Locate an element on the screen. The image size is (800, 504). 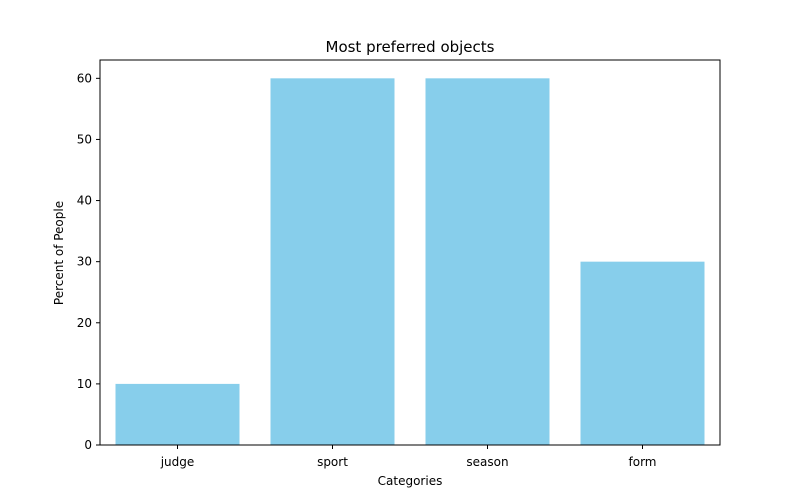
y-tick-label: 0 is located at coordinates (88, 445).